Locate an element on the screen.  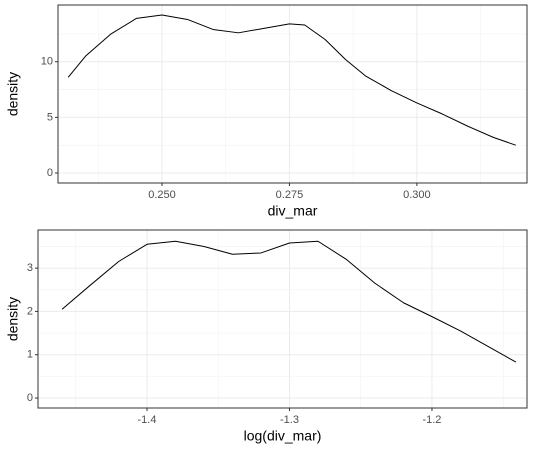
x-tick-label: 0.300 is located at coordinates (417, 195).